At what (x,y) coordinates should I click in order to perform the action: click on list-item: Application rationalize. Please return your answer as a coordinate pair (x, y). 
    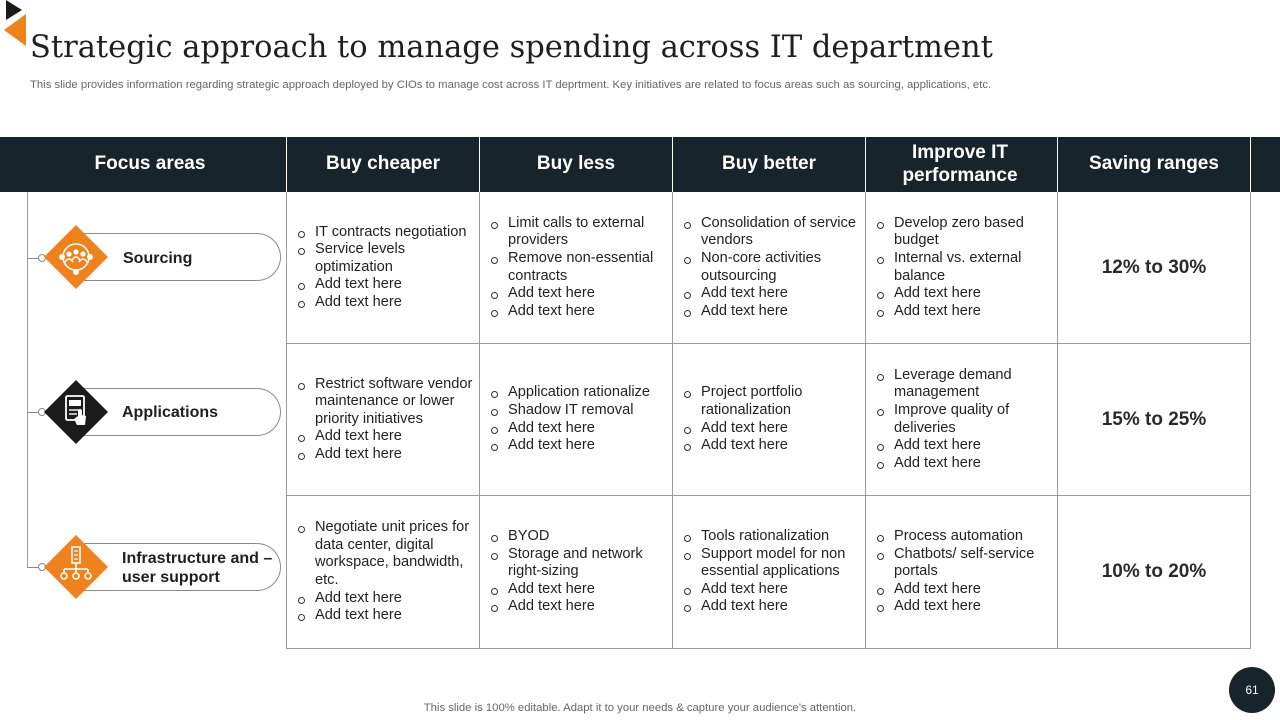
    Looking at the image, I should click on (570, 393).